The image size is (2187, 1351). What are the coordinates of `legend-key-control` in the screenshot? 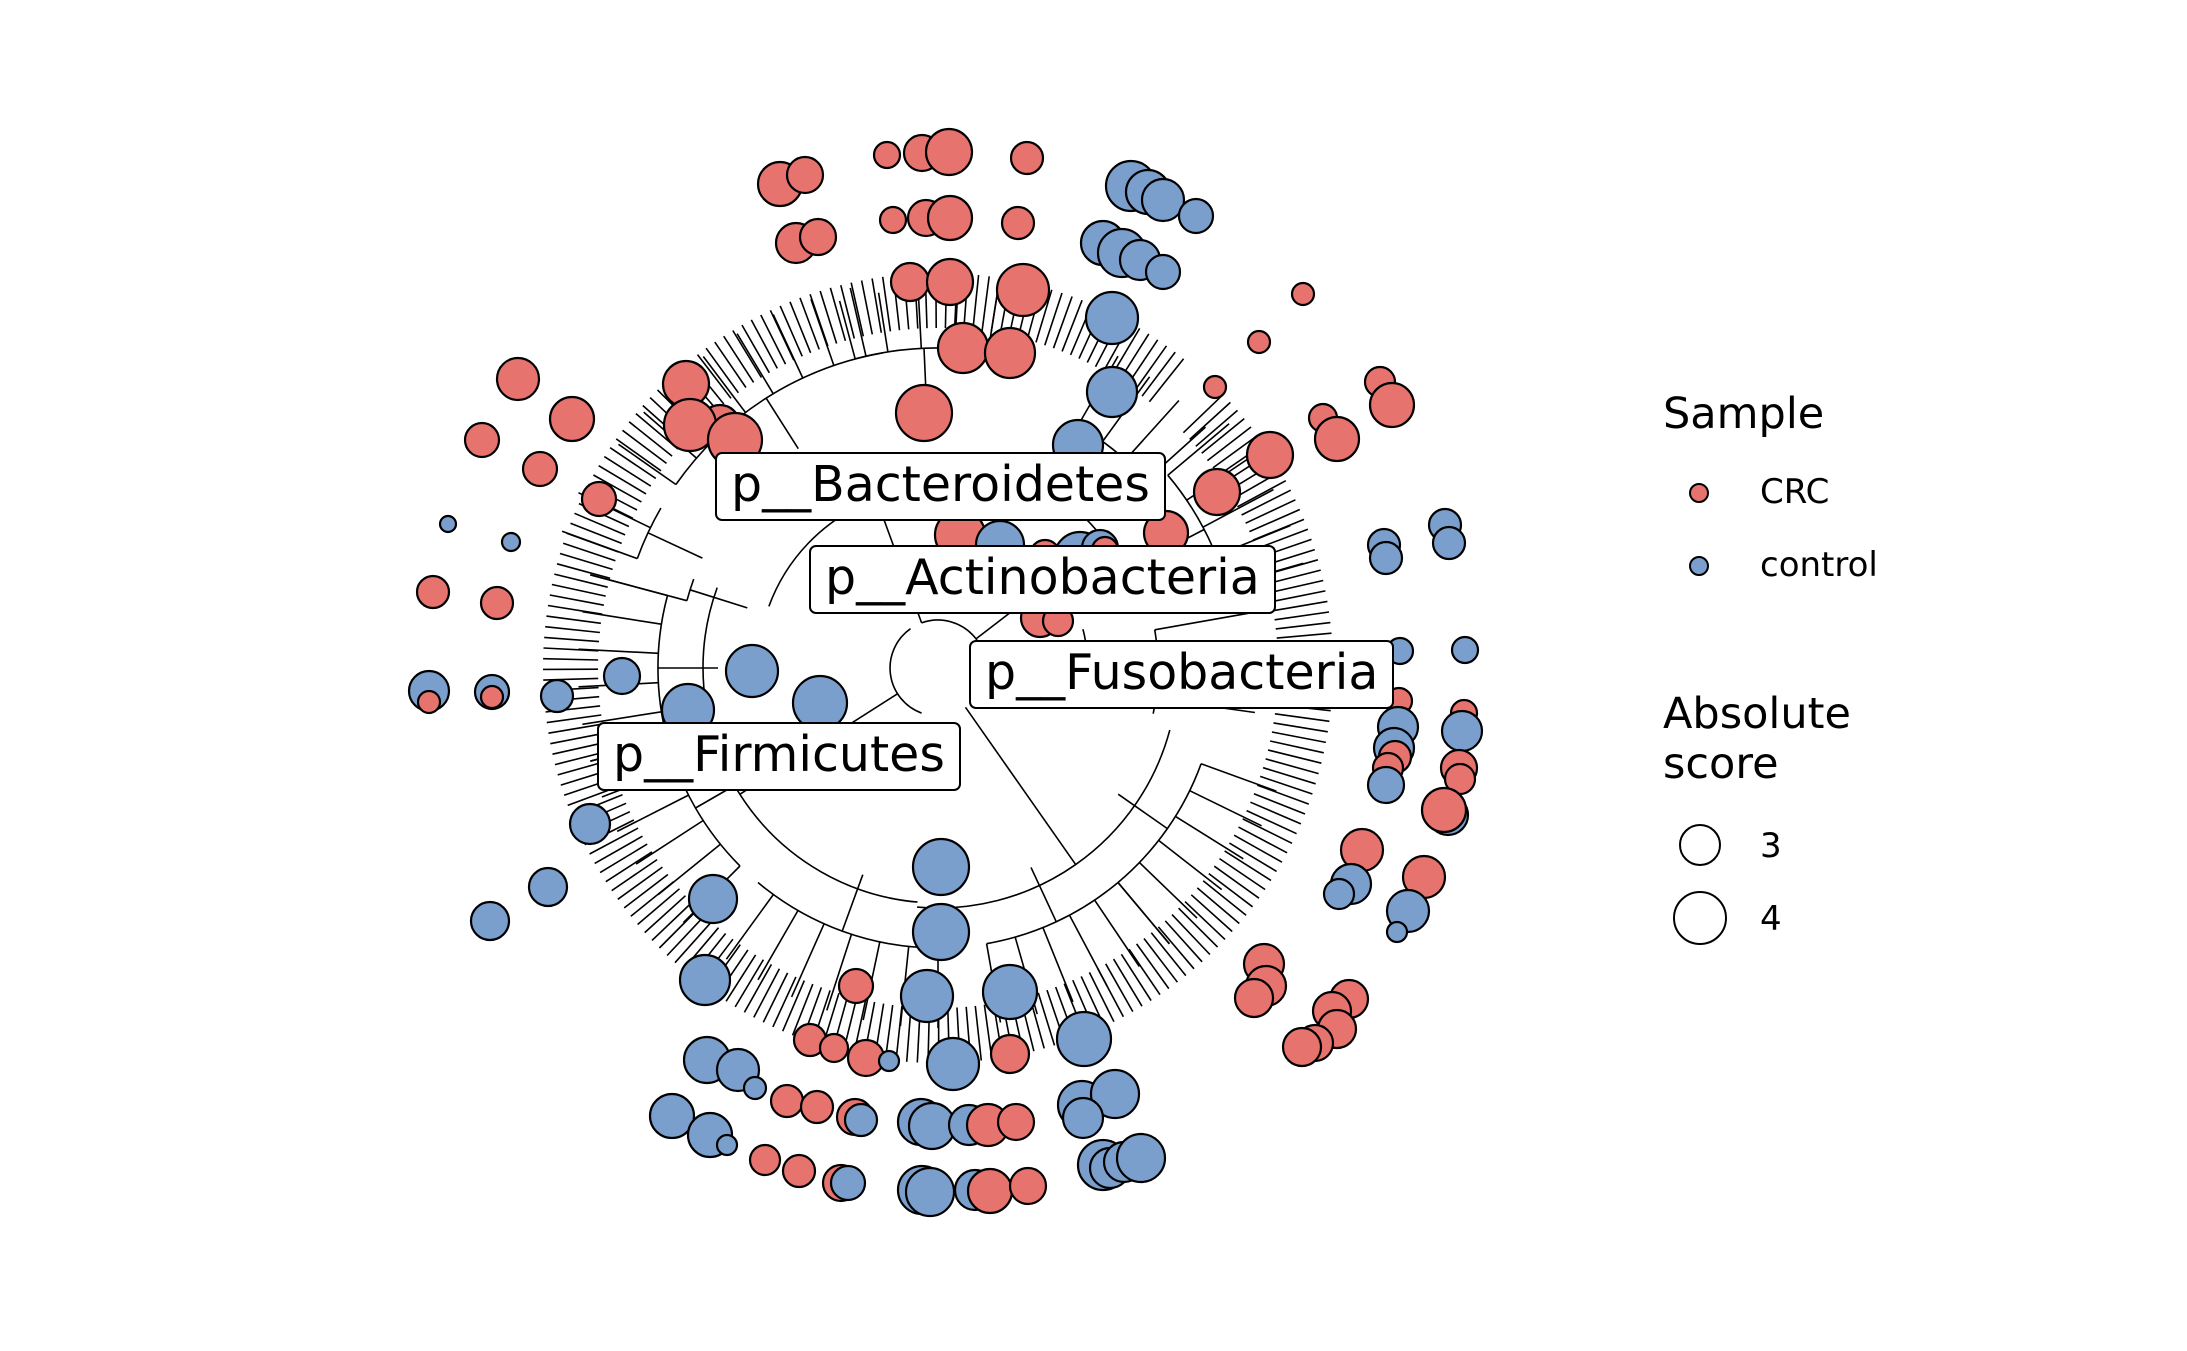 It's located at (1699, 566).